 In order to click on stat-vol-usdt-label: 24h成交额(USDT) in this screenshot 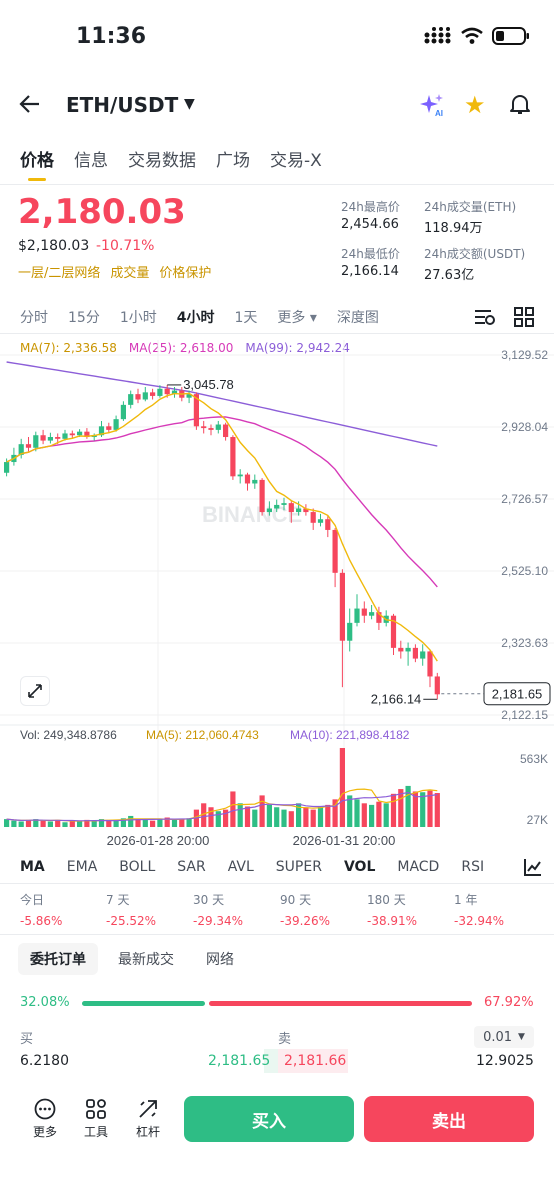, I will do `click(475, 254)`.